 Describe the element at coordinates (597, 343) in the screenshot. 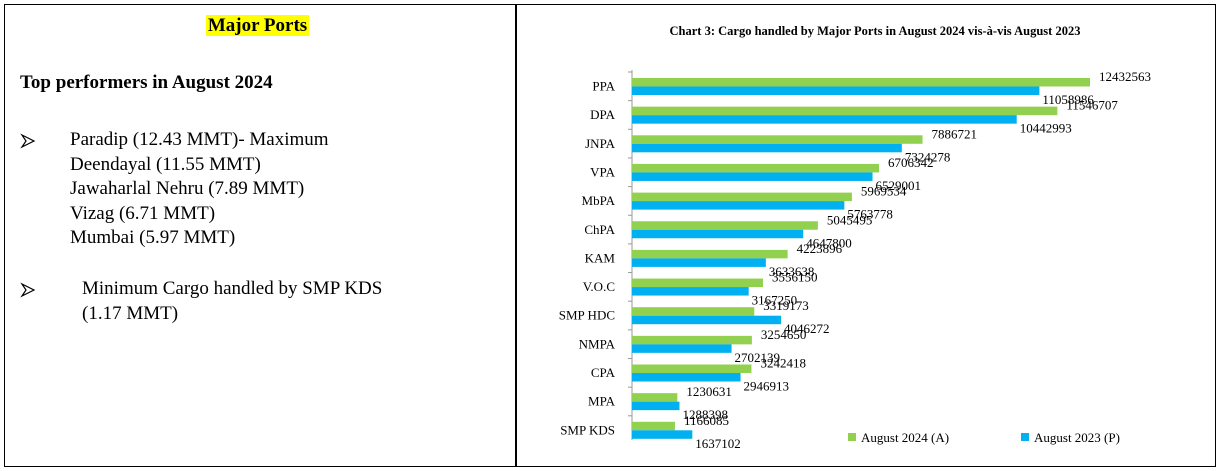

I see `category-label: NMPA` at that location.